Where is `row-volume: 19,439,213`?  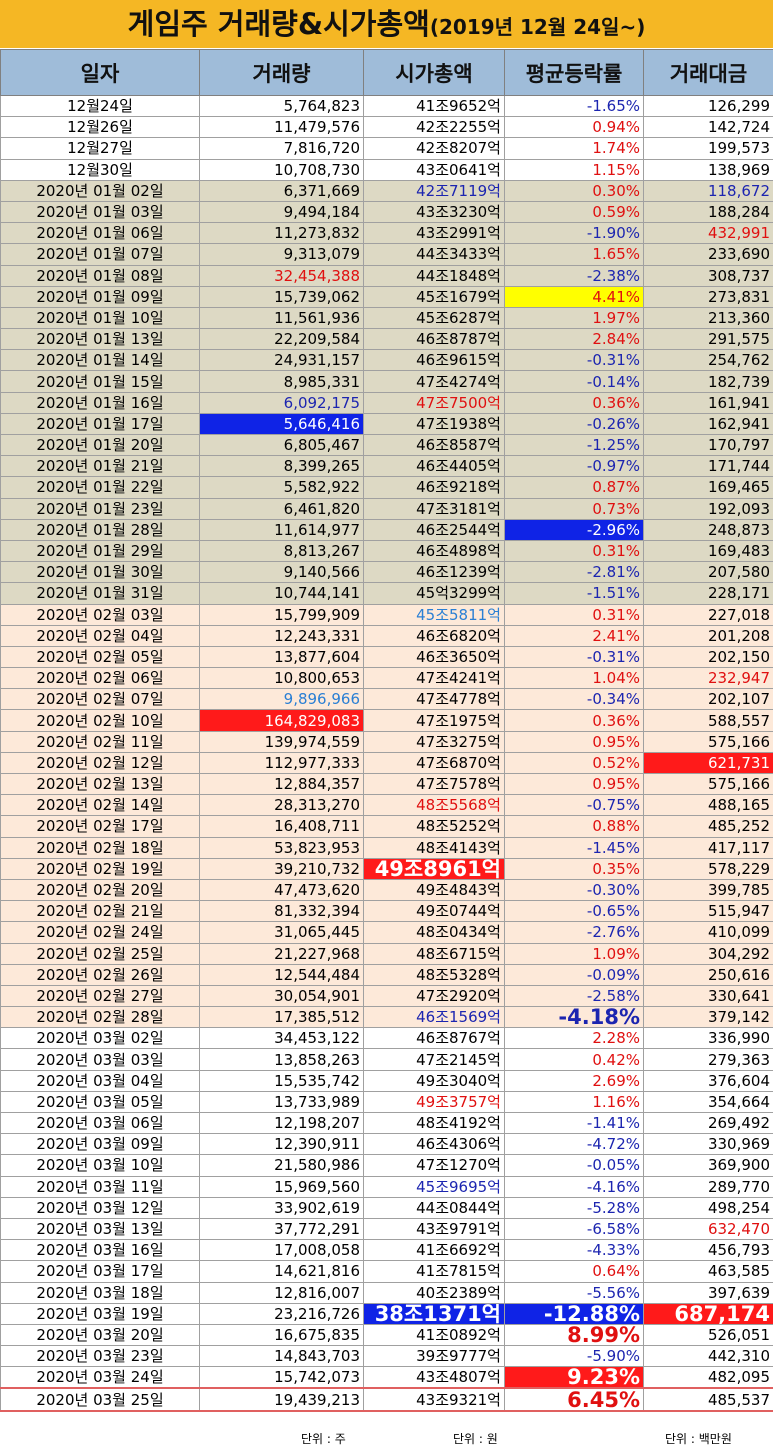 row-volume: 19,439,213 is located at coordinates (281, 1399).